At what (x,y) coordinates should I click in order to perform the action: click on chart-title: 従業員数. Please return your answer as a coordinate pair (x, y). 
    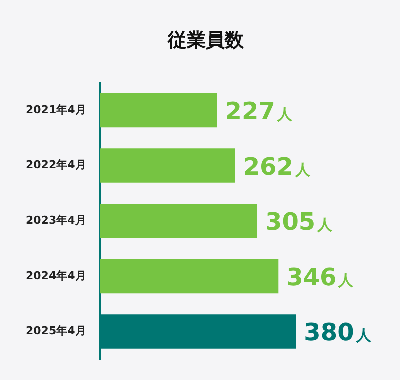
    Looking at the image, I should click on (206, 40).